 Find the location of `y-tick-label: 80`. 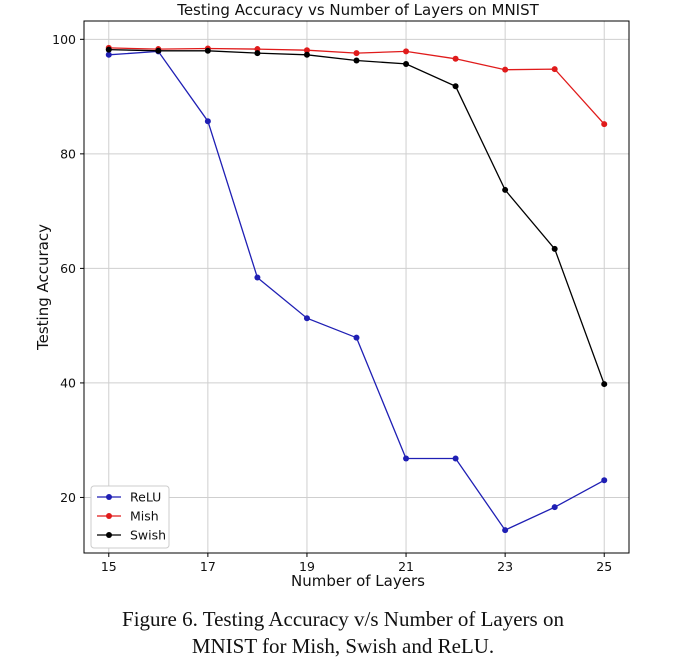

y-tick-label: 80 is located at coordinates (68, 153).